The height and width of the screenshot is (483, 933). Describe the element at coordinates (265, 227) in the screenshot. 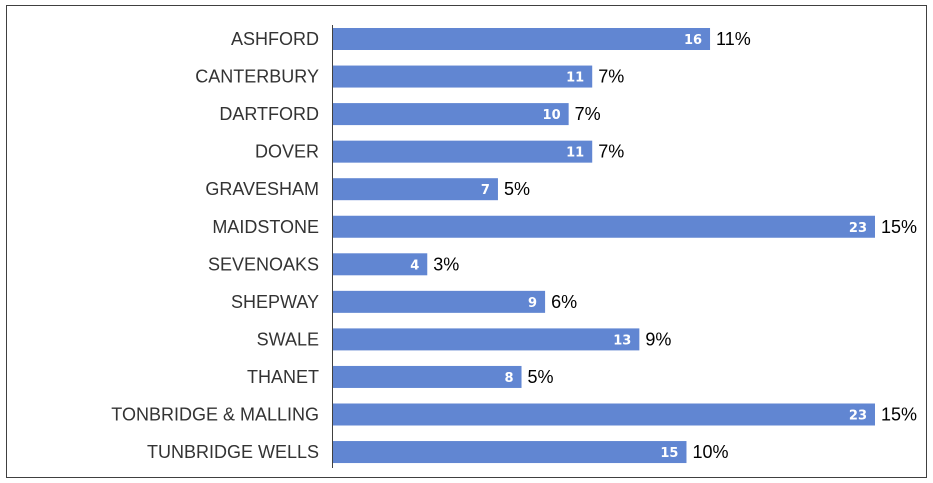

I see `category-label: MAIDSTONE` at that location.